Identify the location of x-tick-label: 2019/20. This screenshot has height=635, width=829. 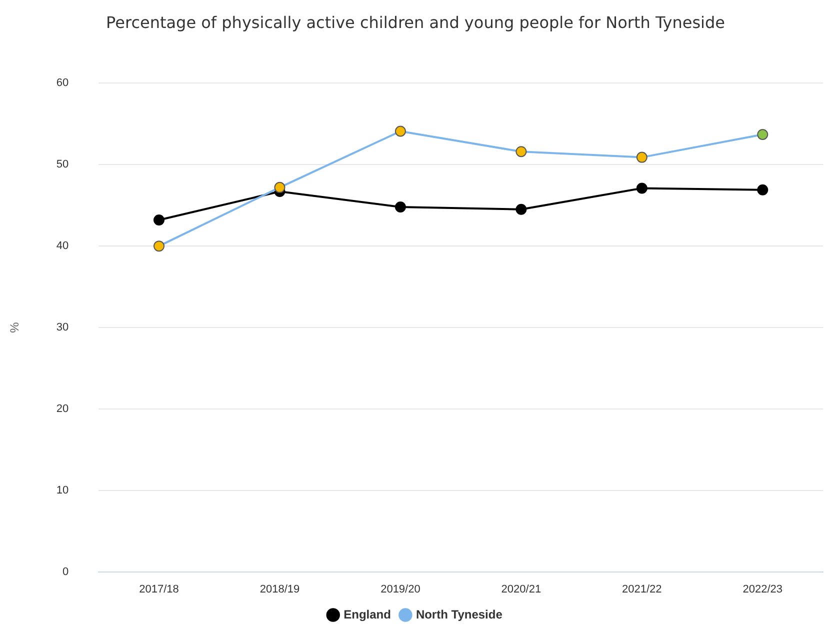
(400, 589).